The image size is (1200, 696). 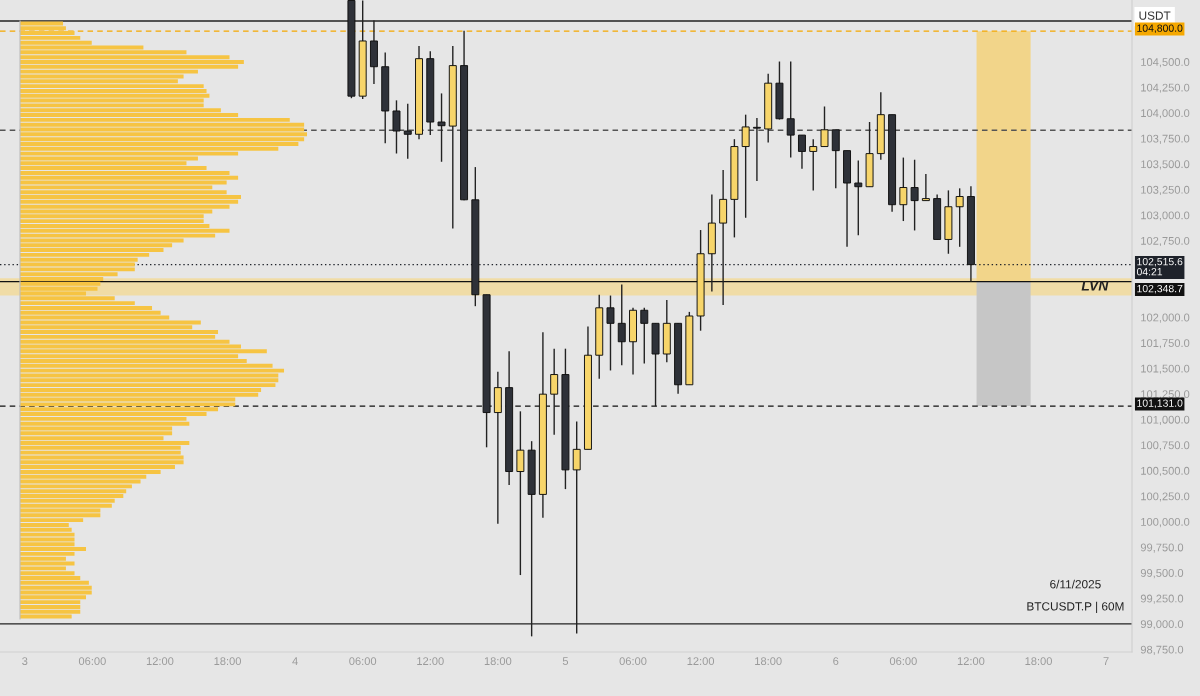 What do you see at coordinates (565, 661) in the screenshot?
I see `x-tick-label: 5` at bounding box center [565, 661].